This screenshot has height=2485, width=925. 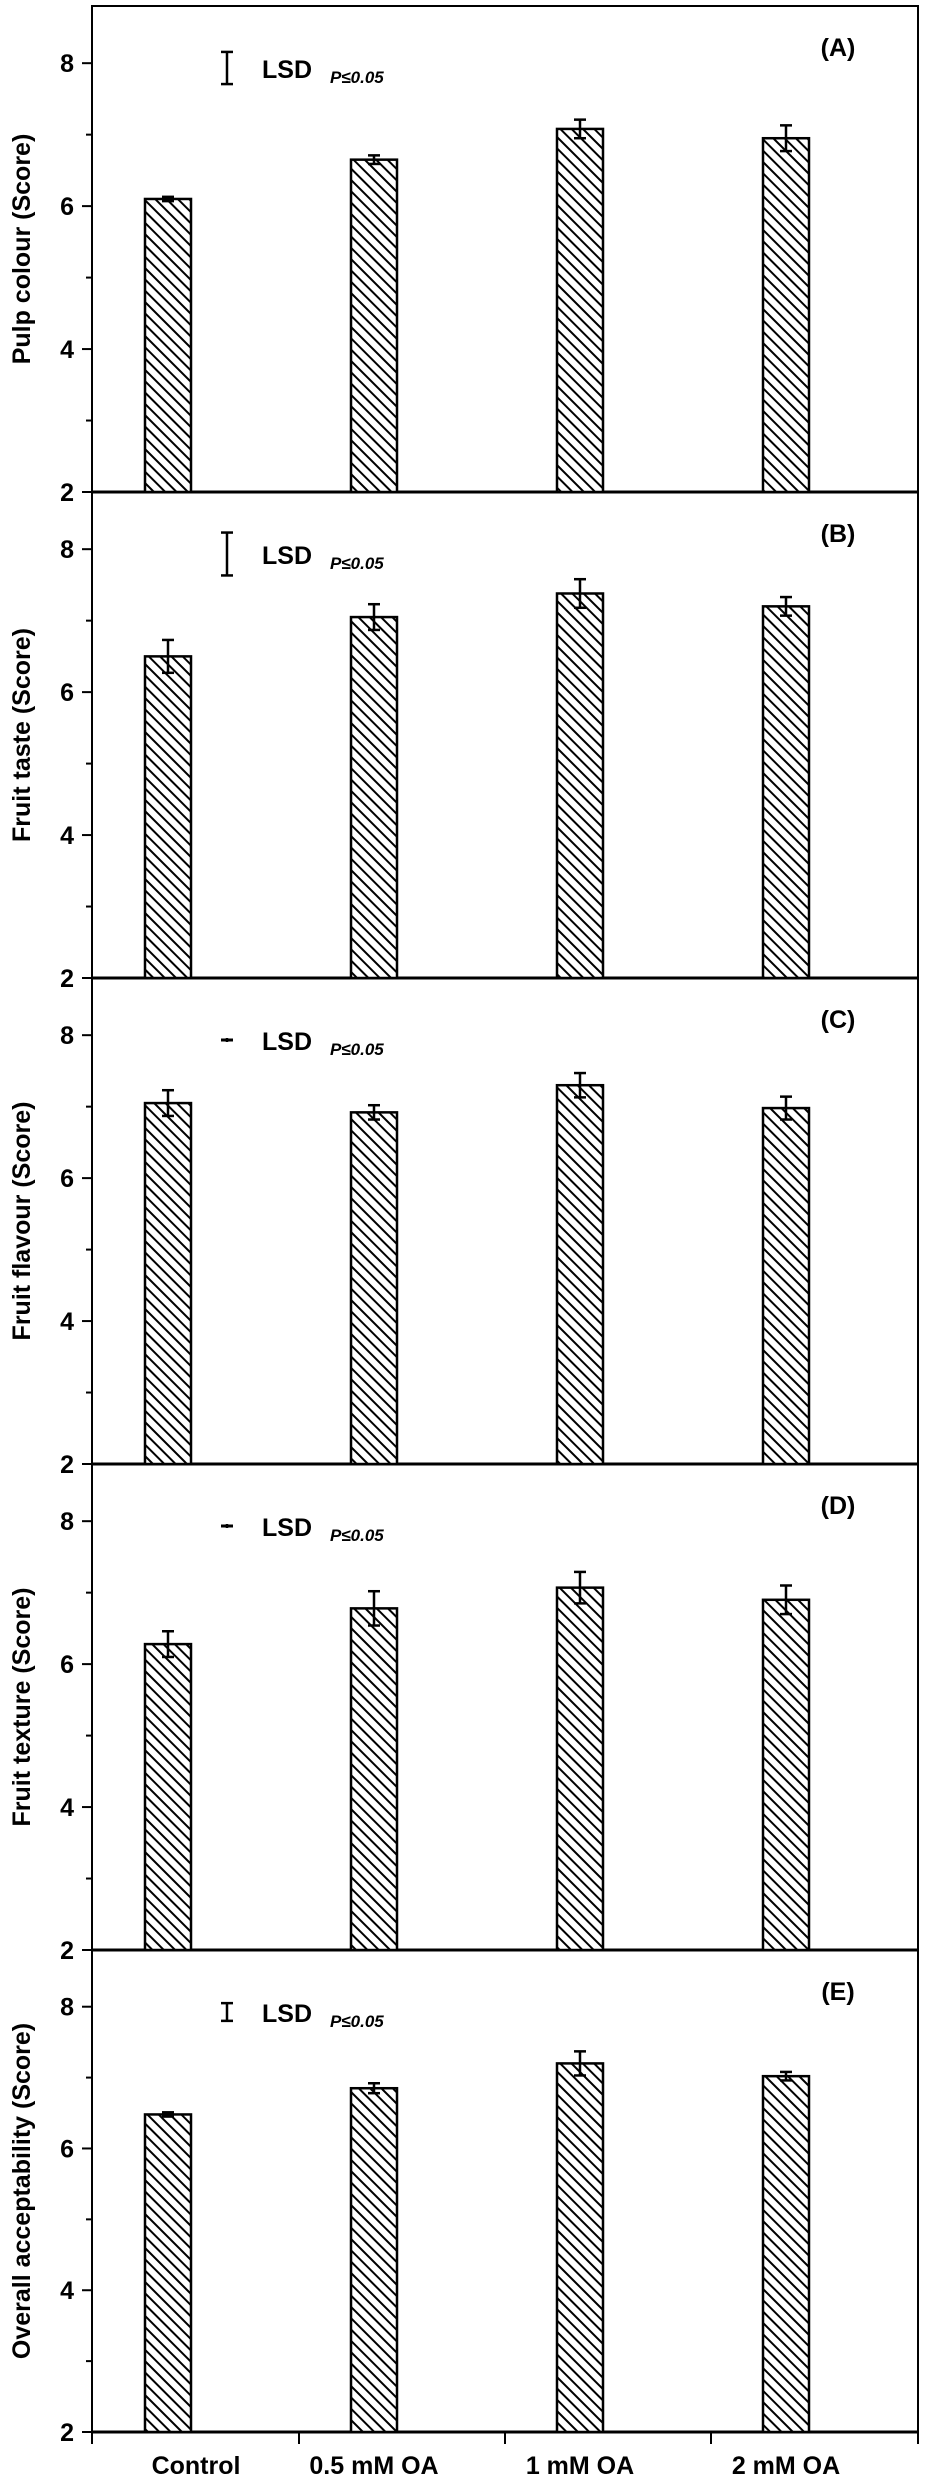 What do you see at coordinates (22, 735) in the screenshot?
I see `y-axis-label: Fruit taste (Score)` at bounding box center [22, 735].